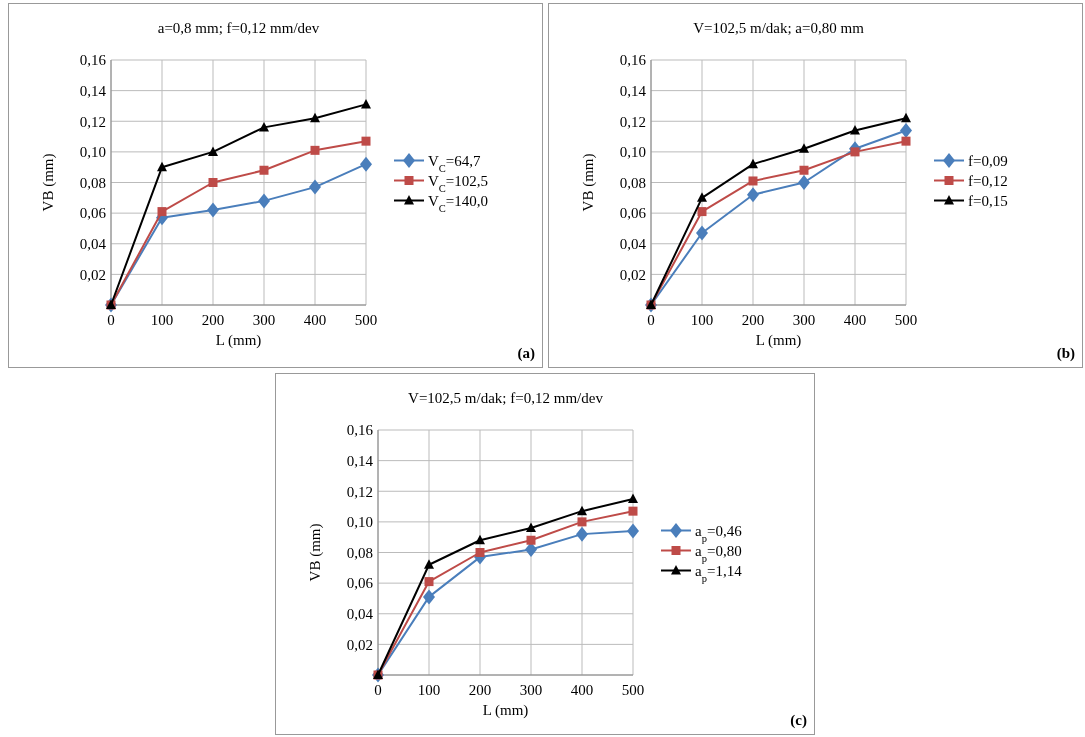 This screenshot has width=1085, height=737. I want to click on chart-title: V=102,5 m/dak; f=0,12 mm/dev, so click(506, 398).